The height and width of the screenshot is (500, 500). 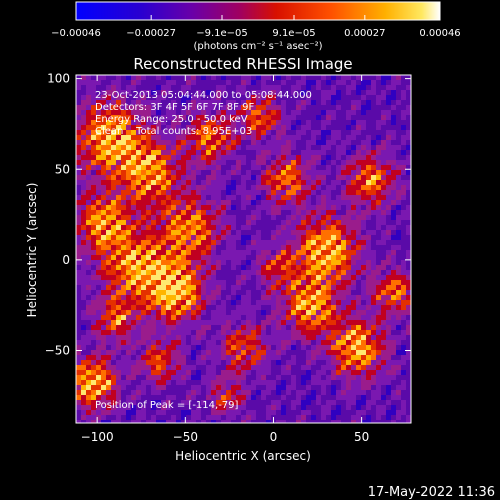 I want to click on annotation-energy: Energy Range: 25.0 - 50.0 keV, so click(x=171, y=119).